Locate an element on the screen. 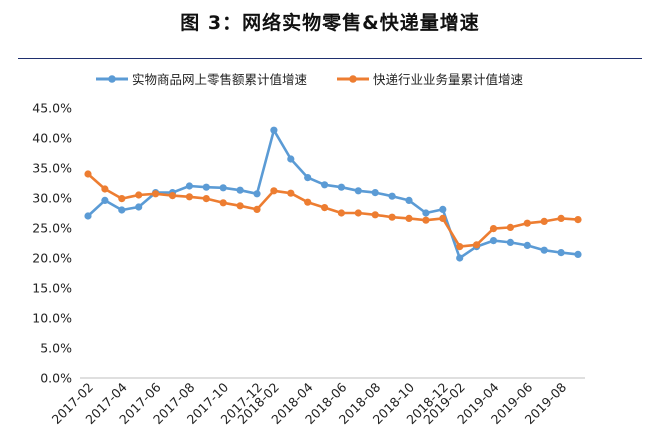  legend-marker-express is located at coordinates (353, 79).